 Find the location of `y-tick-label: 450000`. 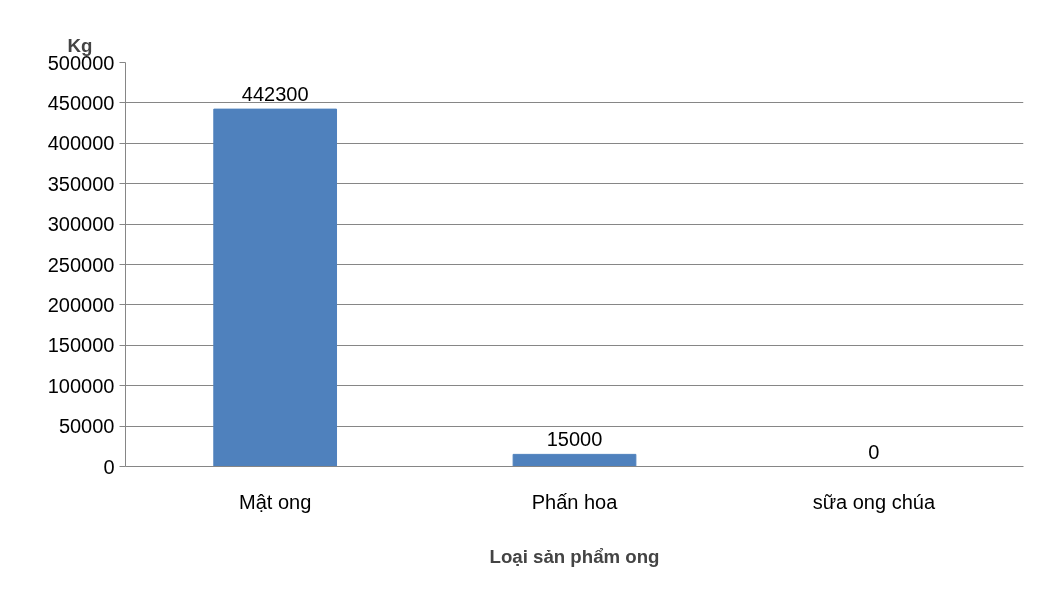

y-tick-label: 450000 is located at coordinates (81, 102).